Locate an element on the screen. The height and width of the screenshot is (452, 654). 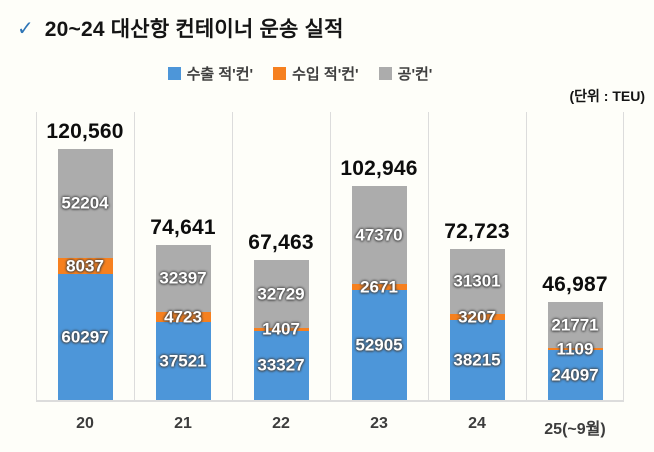
bar-segment: 21771 is located at coordinates (575, 325).